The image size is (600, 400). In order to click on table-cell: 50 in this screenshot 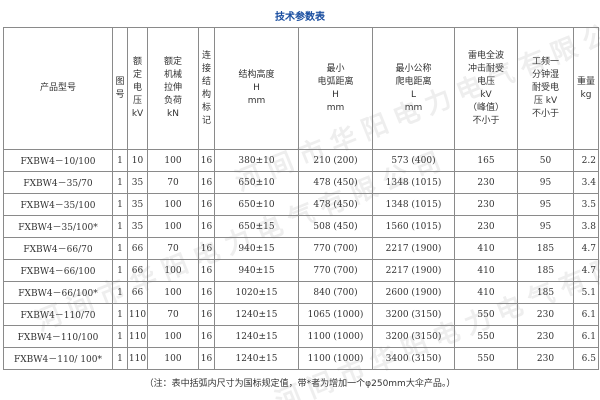, I will do `click(545, 160)`.